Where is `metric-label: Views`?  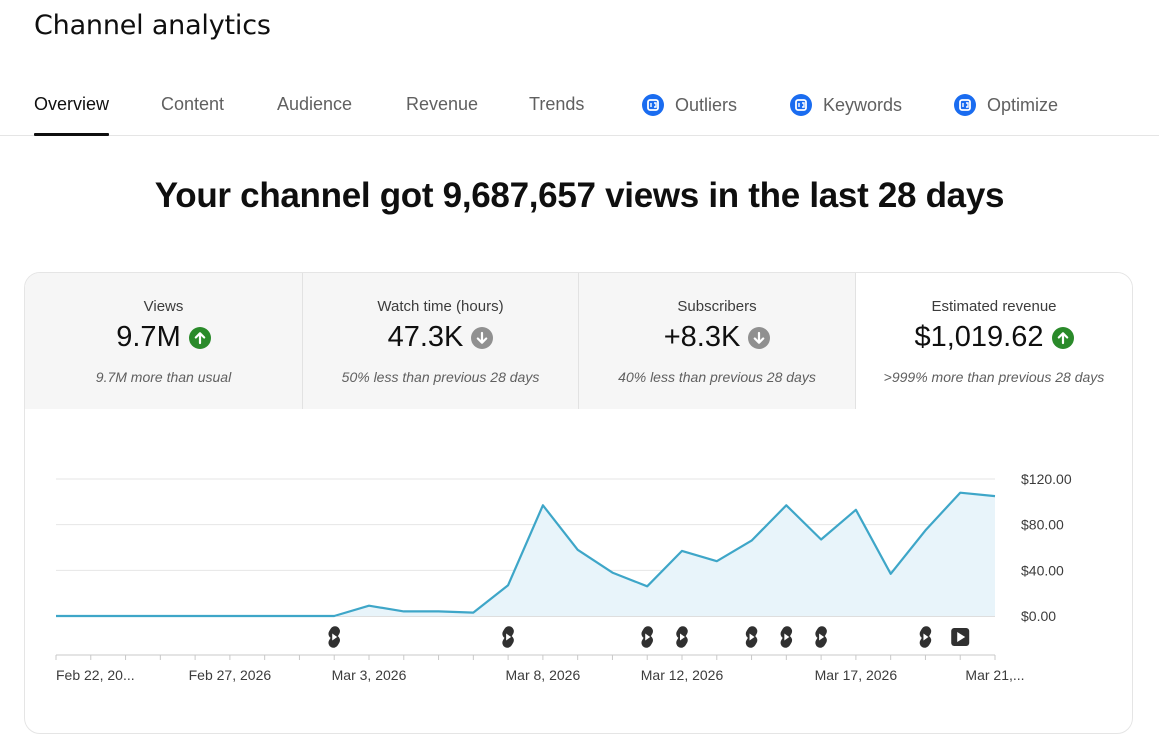
metric-label: Views is located at coordinates (163, 306).